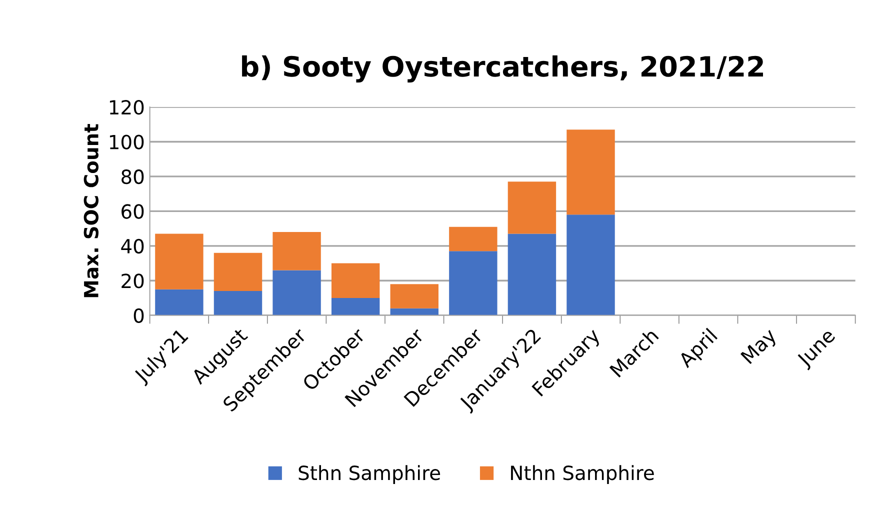 This screenshot has width=871, height=517. I want to click on y-tick-label: 60, so click(133, 211).